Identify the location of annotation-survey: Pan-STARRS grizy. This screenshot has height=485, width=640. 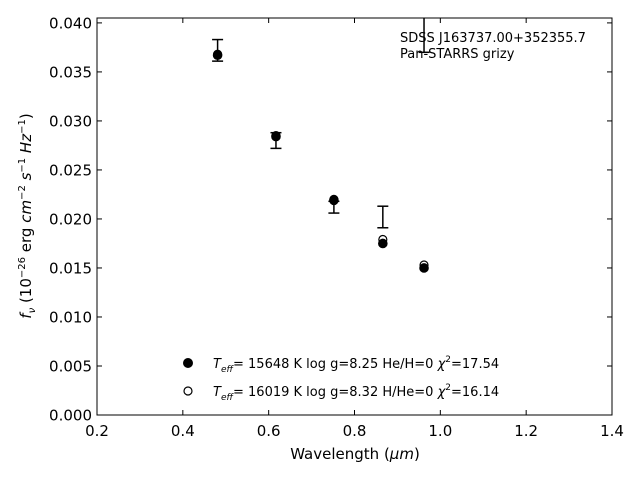
(457, 54).